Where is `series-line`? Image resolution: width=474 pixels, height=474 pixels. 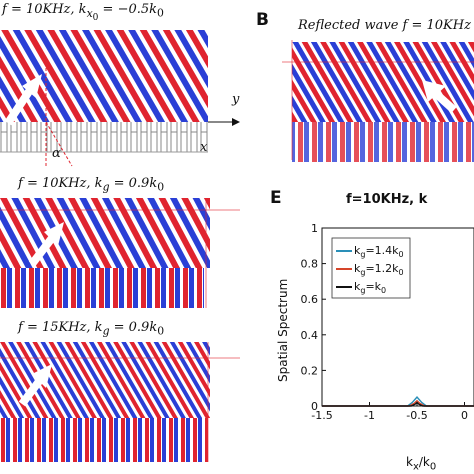
series-line is located at coordinates (398, 404).